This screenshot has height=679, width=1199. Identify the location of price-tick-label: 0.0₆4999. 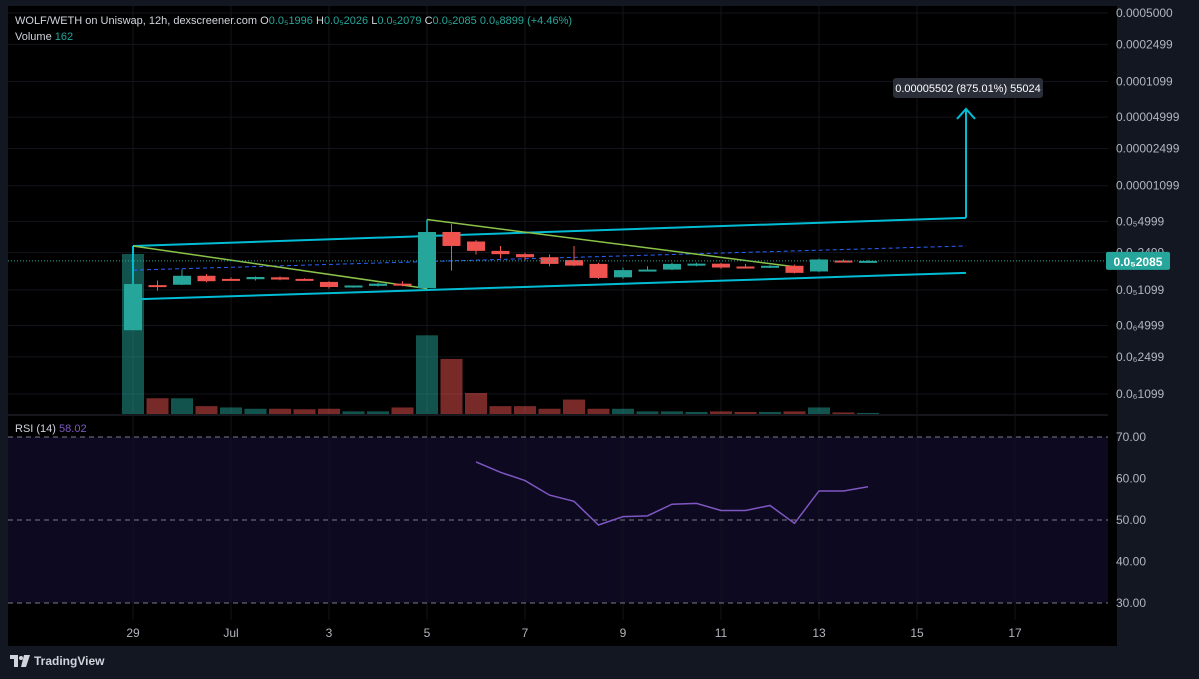
(1140, 325).